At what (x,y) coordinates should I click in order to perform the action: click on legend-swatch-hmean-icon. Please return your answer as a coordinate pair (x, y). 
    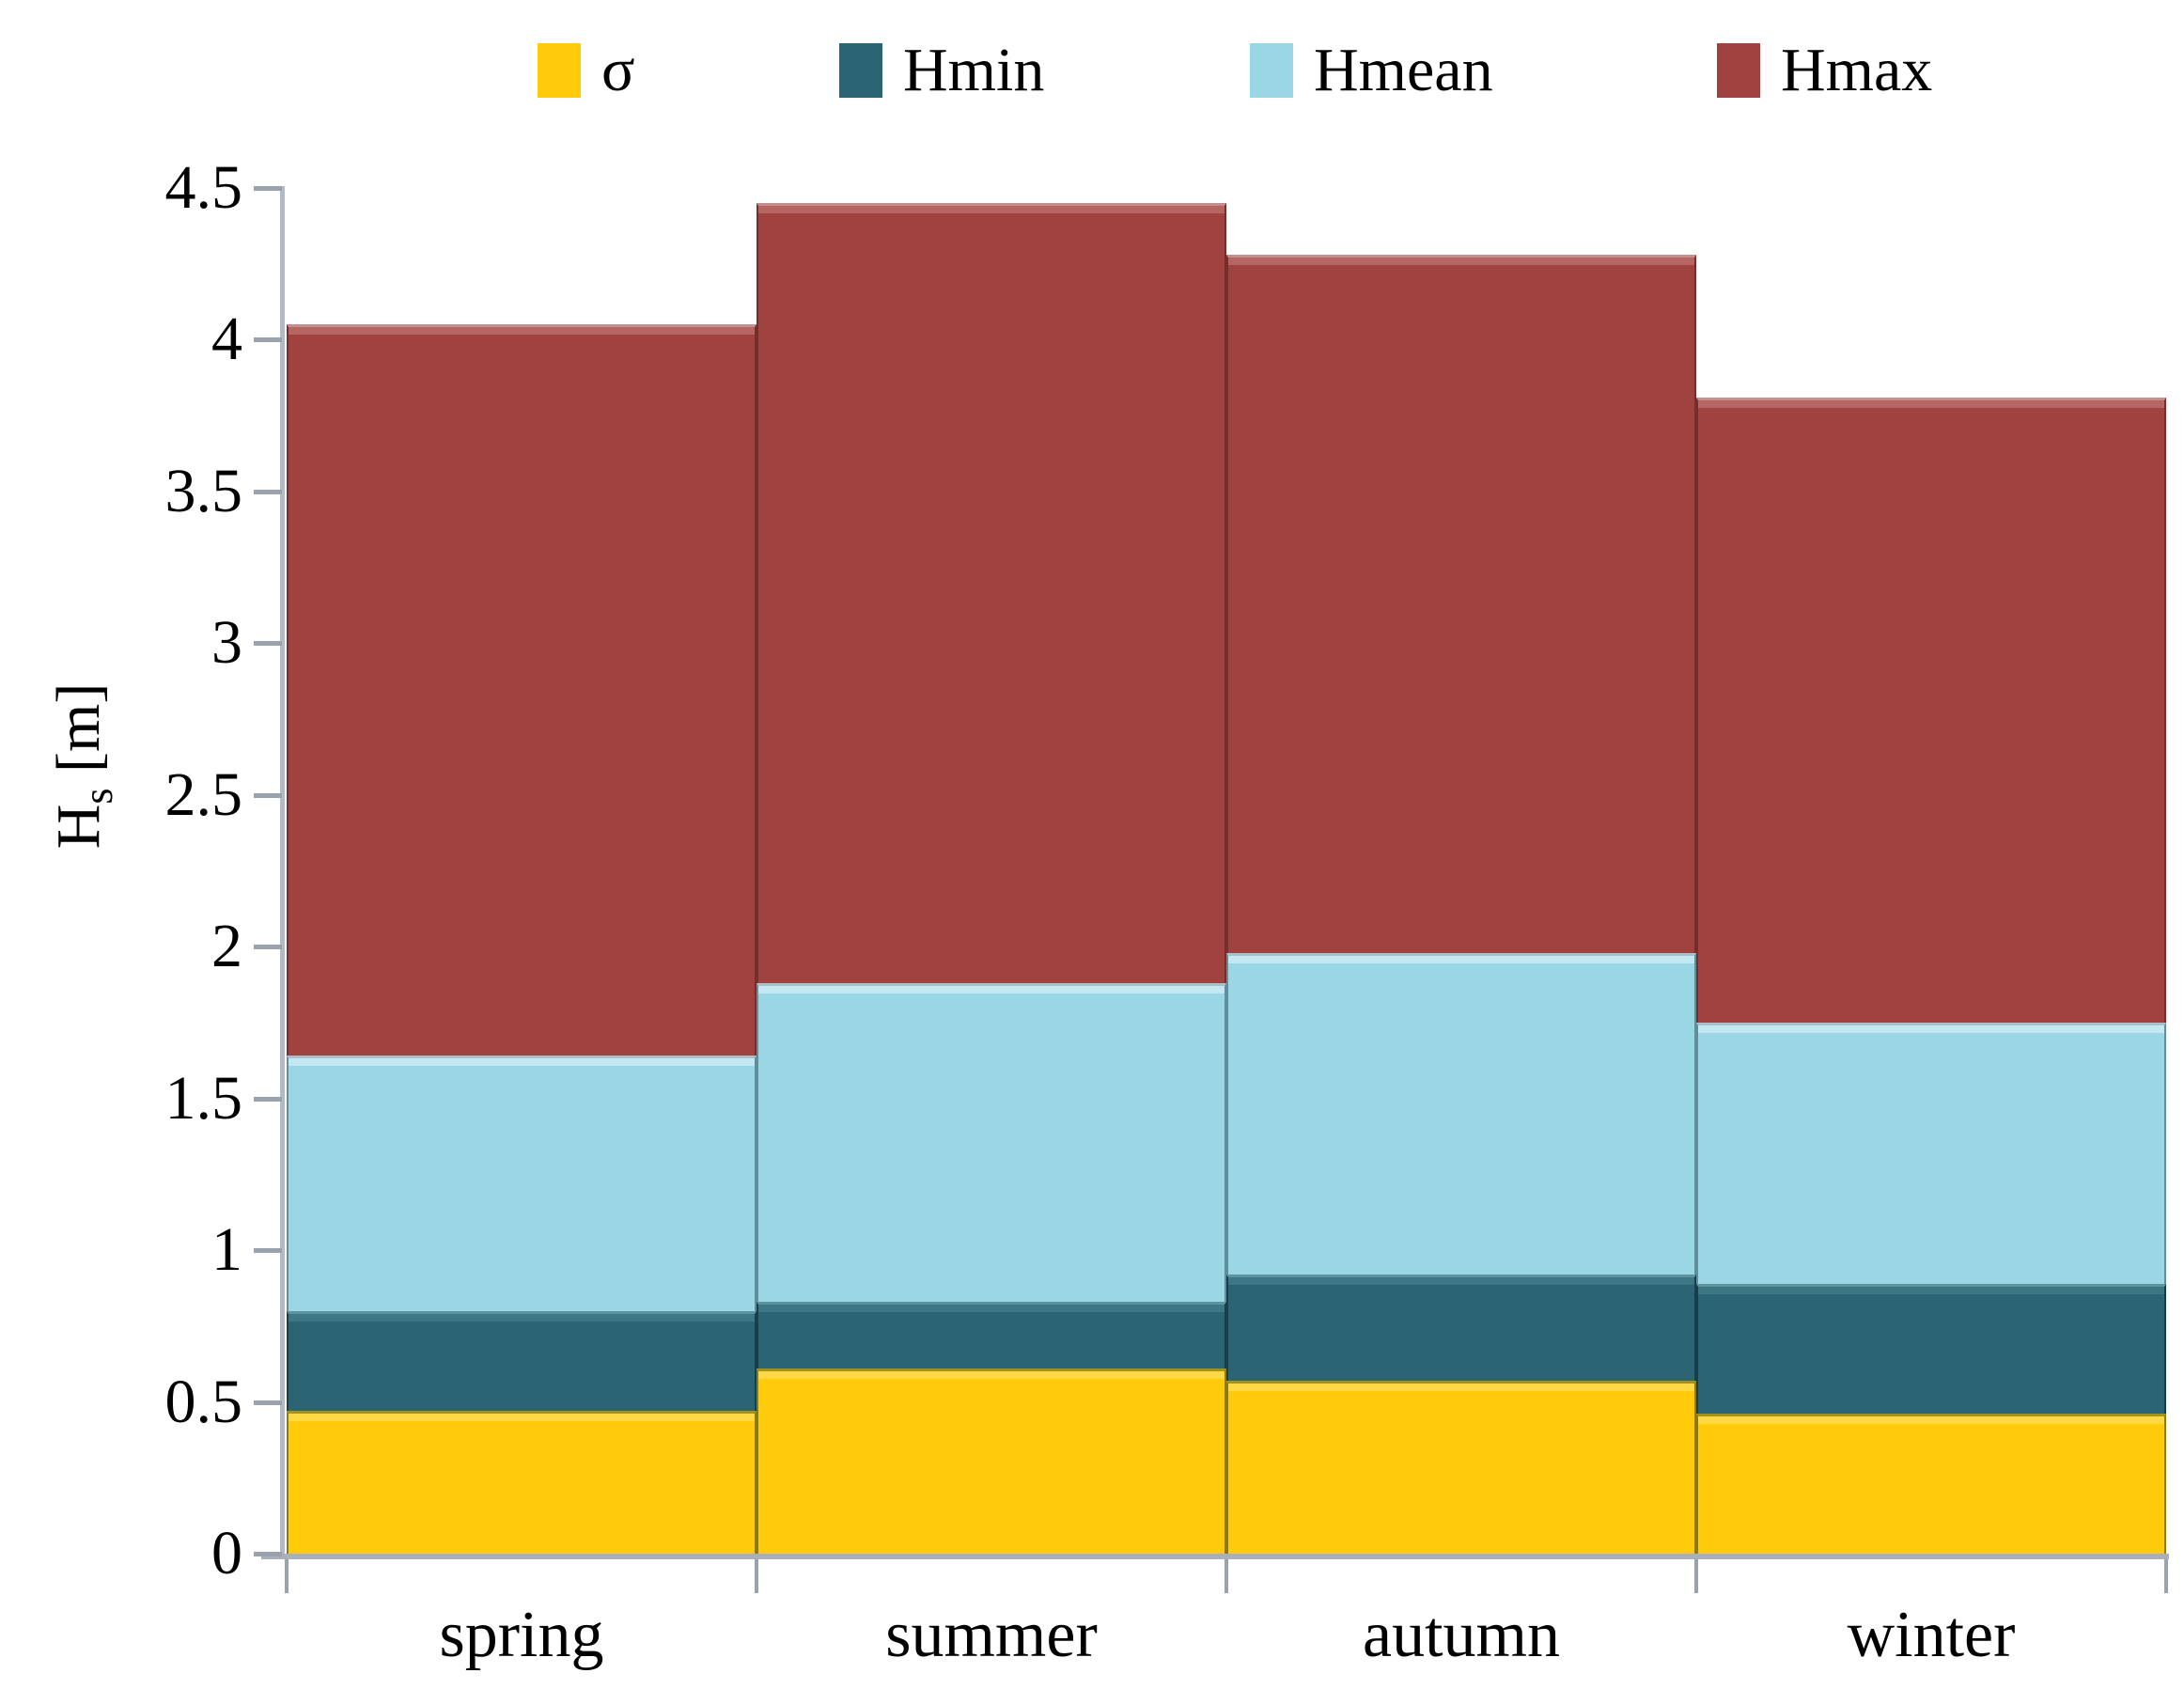
    Looking at the image, I should click on (1271, 70).